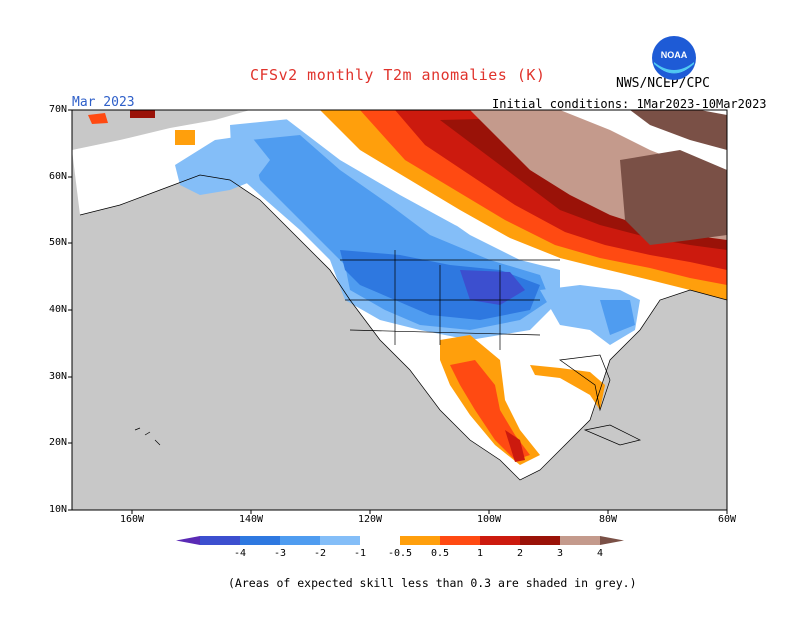  Describe the element at coordinates (370, 519) in the screenshot. I see `lon-label: 120W` at that location.